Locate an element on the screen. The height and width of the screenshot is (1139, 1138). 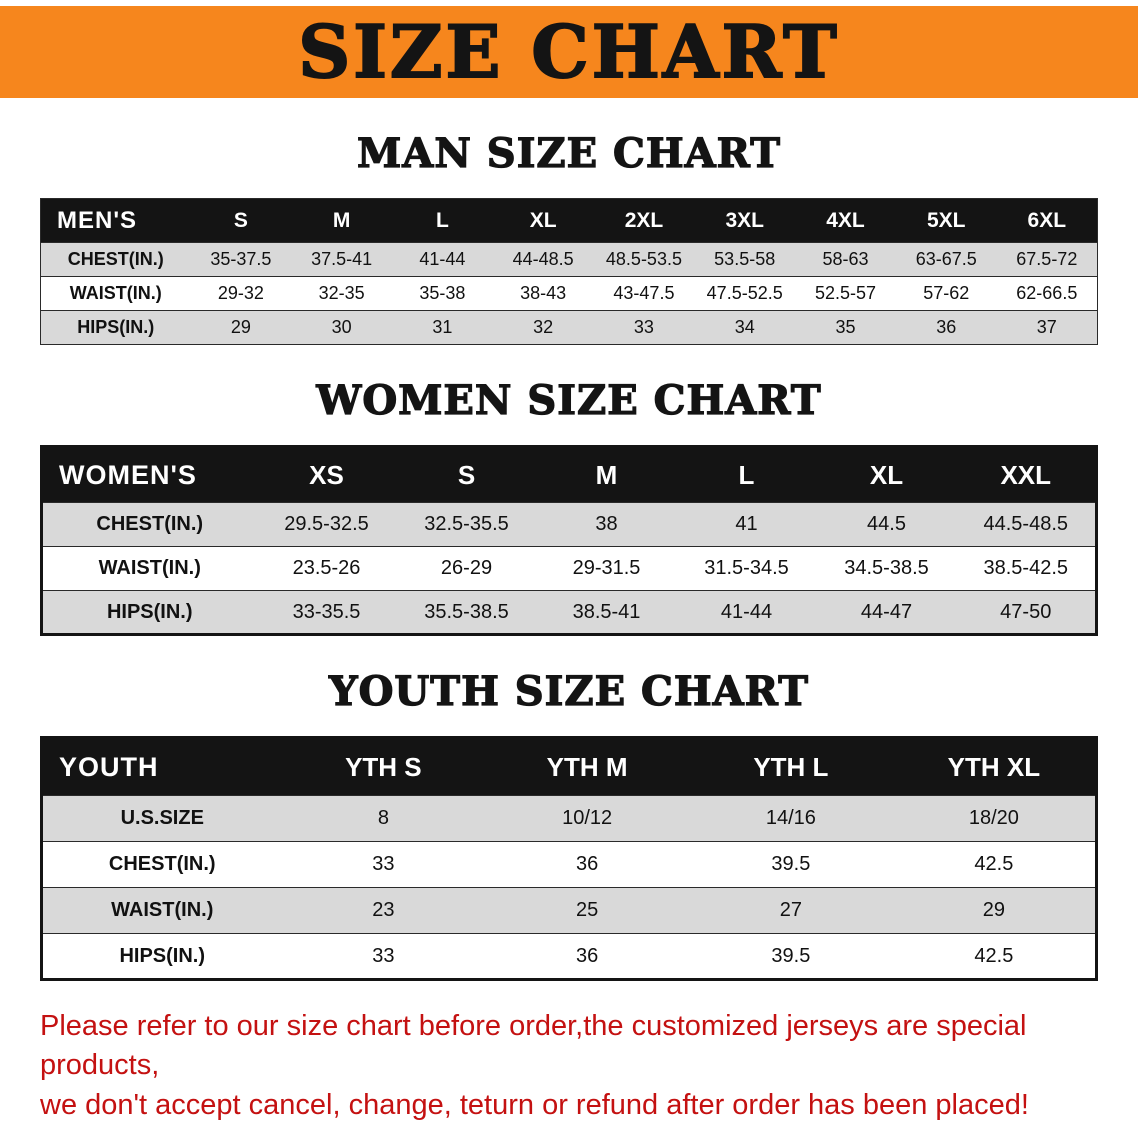
data-cell: 25 is located at coordinates (587, 910).